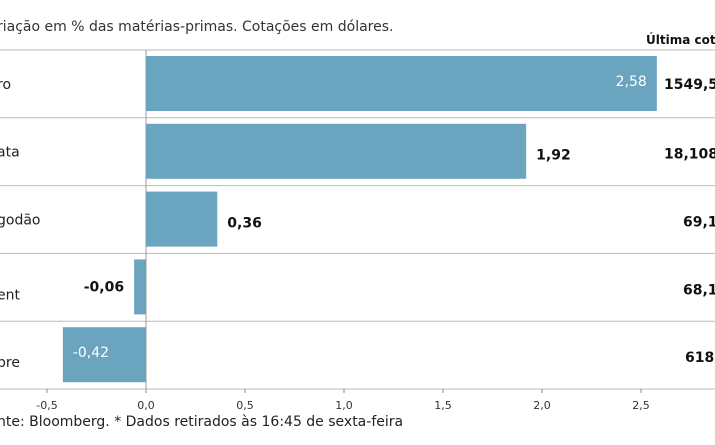 The width and height of the screenshot is (715, 445). I want to click on x-tick-label: -0,5, so click(46, 405).